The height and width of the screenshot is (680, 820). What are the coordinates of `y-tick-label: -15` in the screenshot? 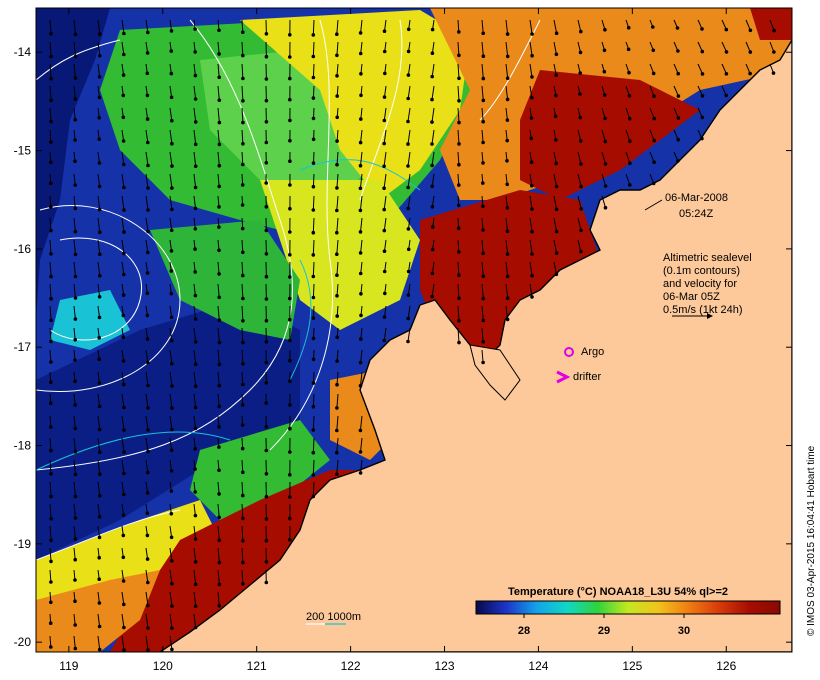 It's located at (23, 151).